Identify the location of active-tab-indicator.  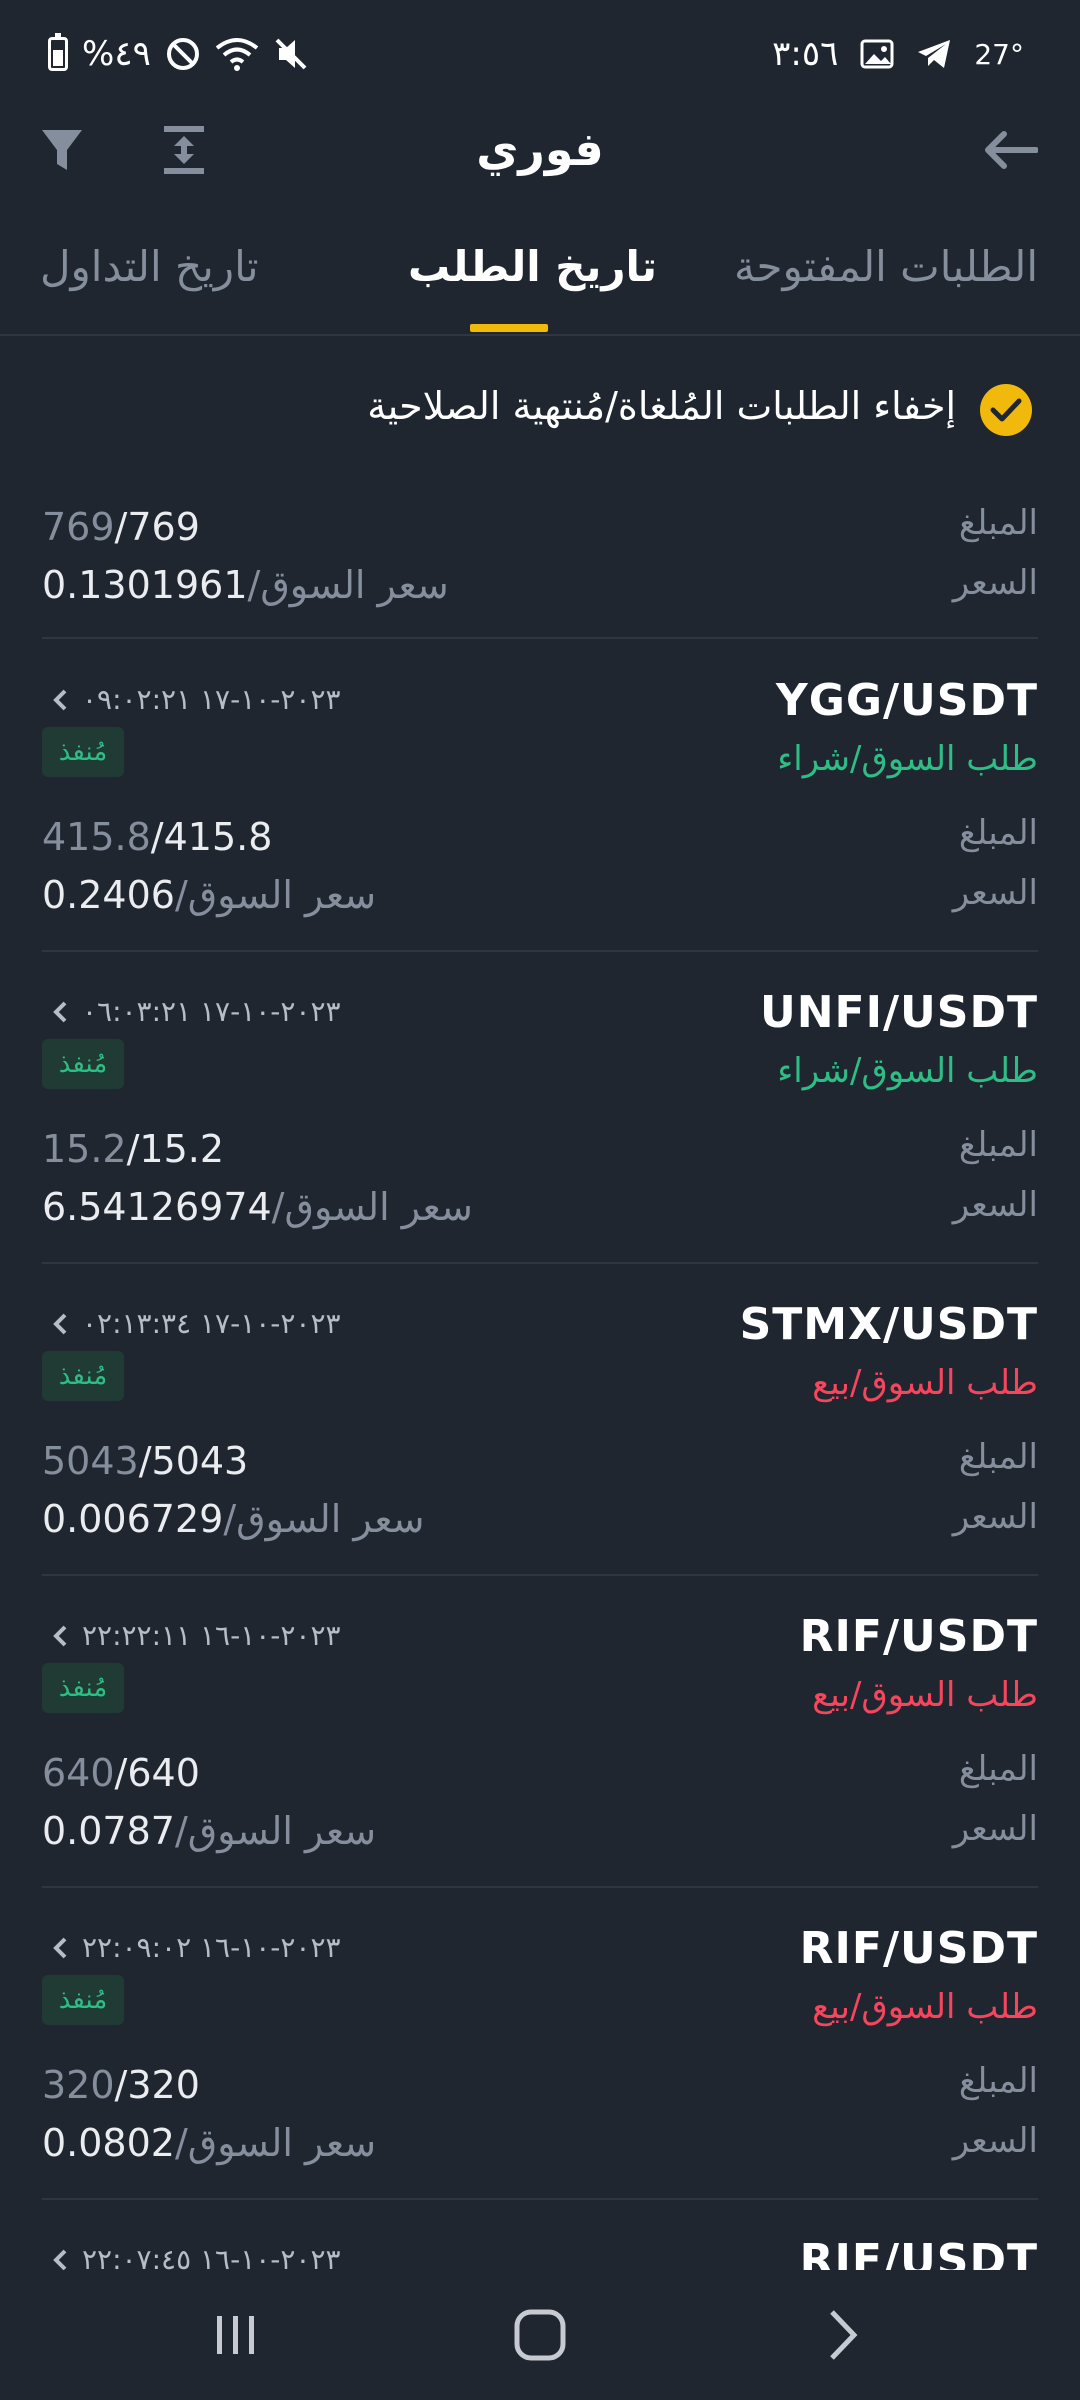
(509, 328).